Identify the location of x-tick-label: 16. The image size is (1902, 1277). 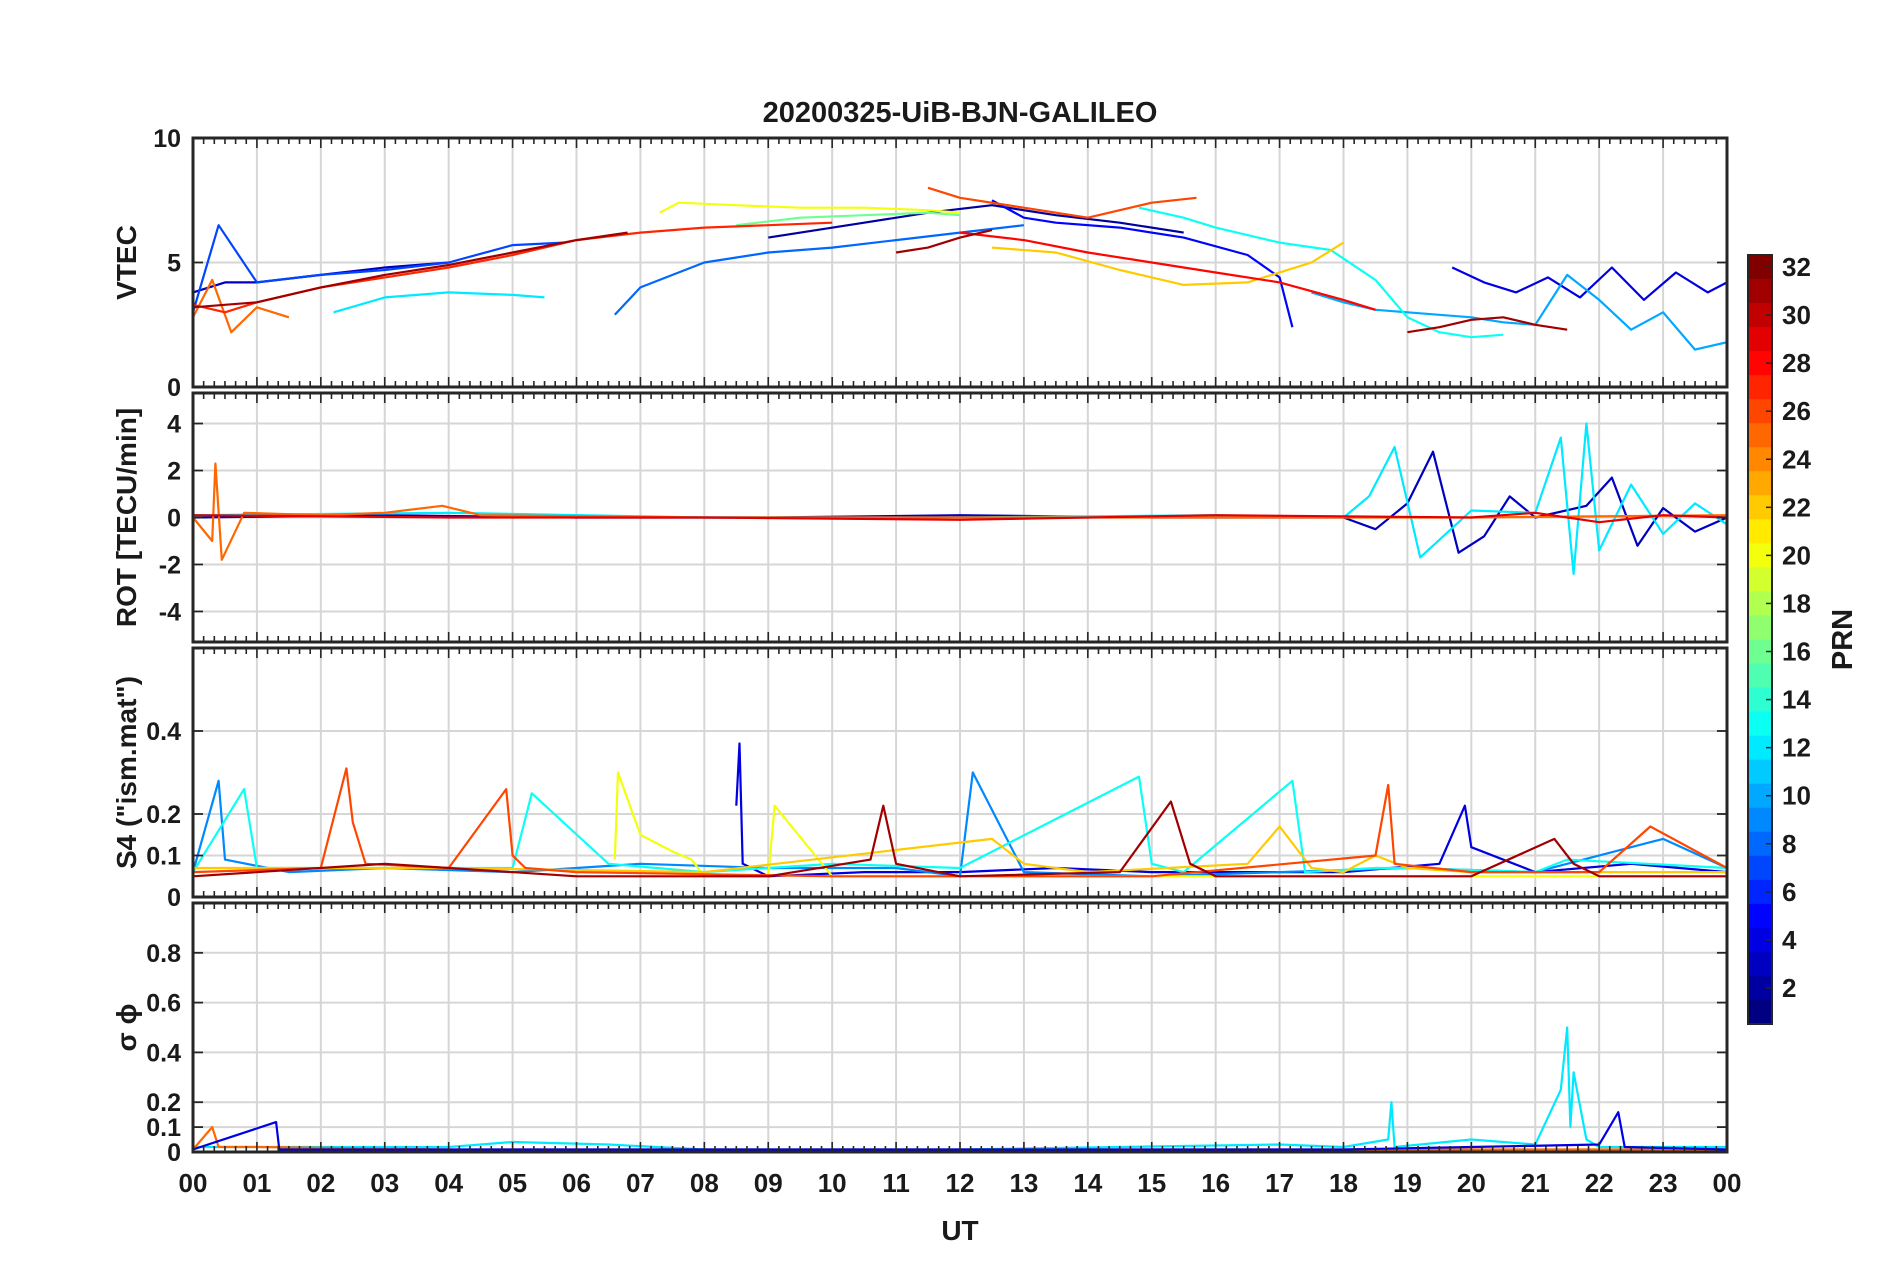
(1215, 1183).